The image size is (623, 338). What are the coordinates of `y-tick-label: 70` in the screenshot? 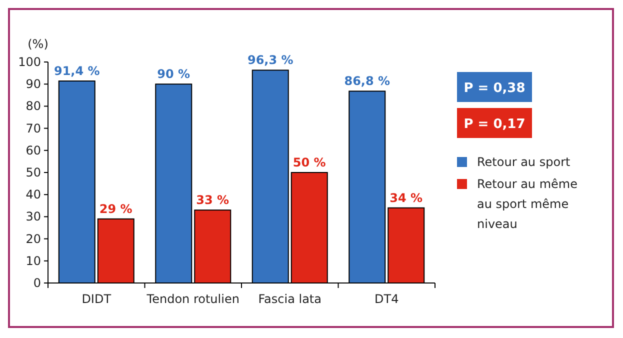 It's located at (33, 128).